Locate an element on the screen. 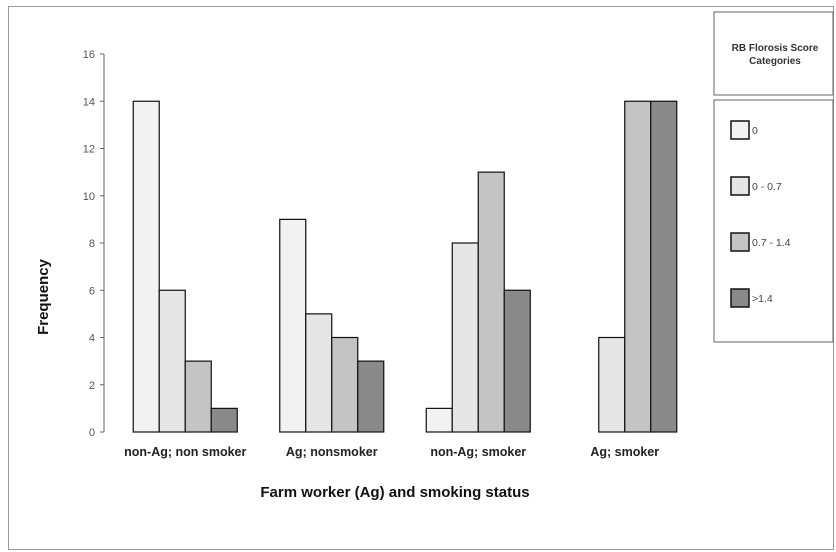 Image resolution: width=836 pixels, height=552 pixels. legend-title-line-1: RB Florosis Score is located at coordinates (775, 48).